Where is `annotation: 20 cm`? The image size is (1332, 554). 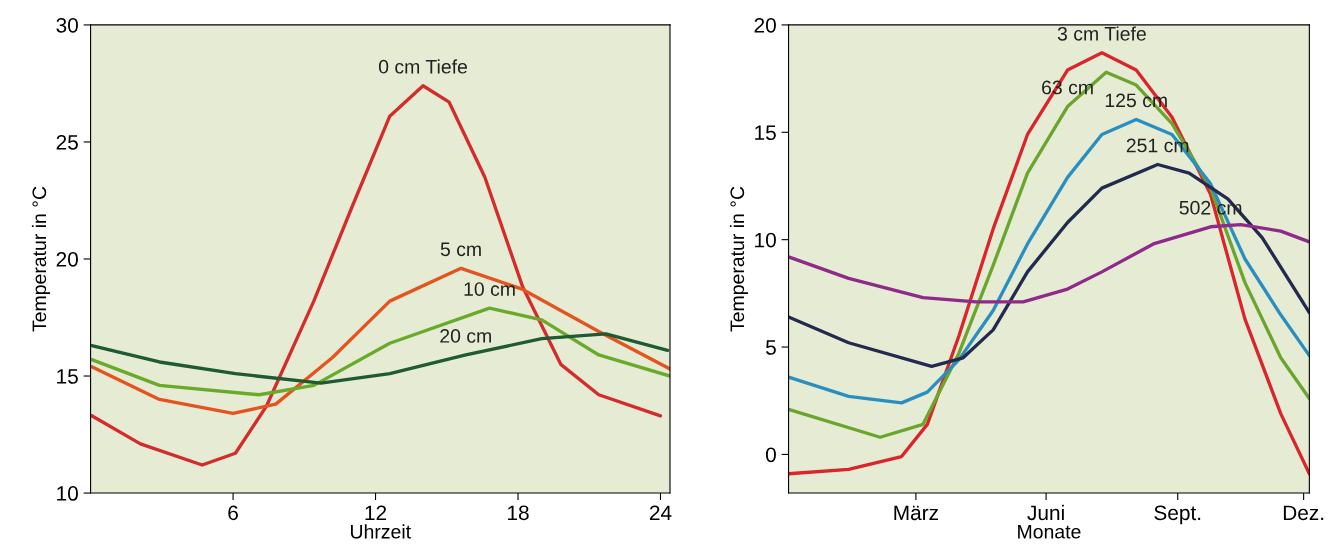 annotation: 20 cm is located at coordinates (465, 336).